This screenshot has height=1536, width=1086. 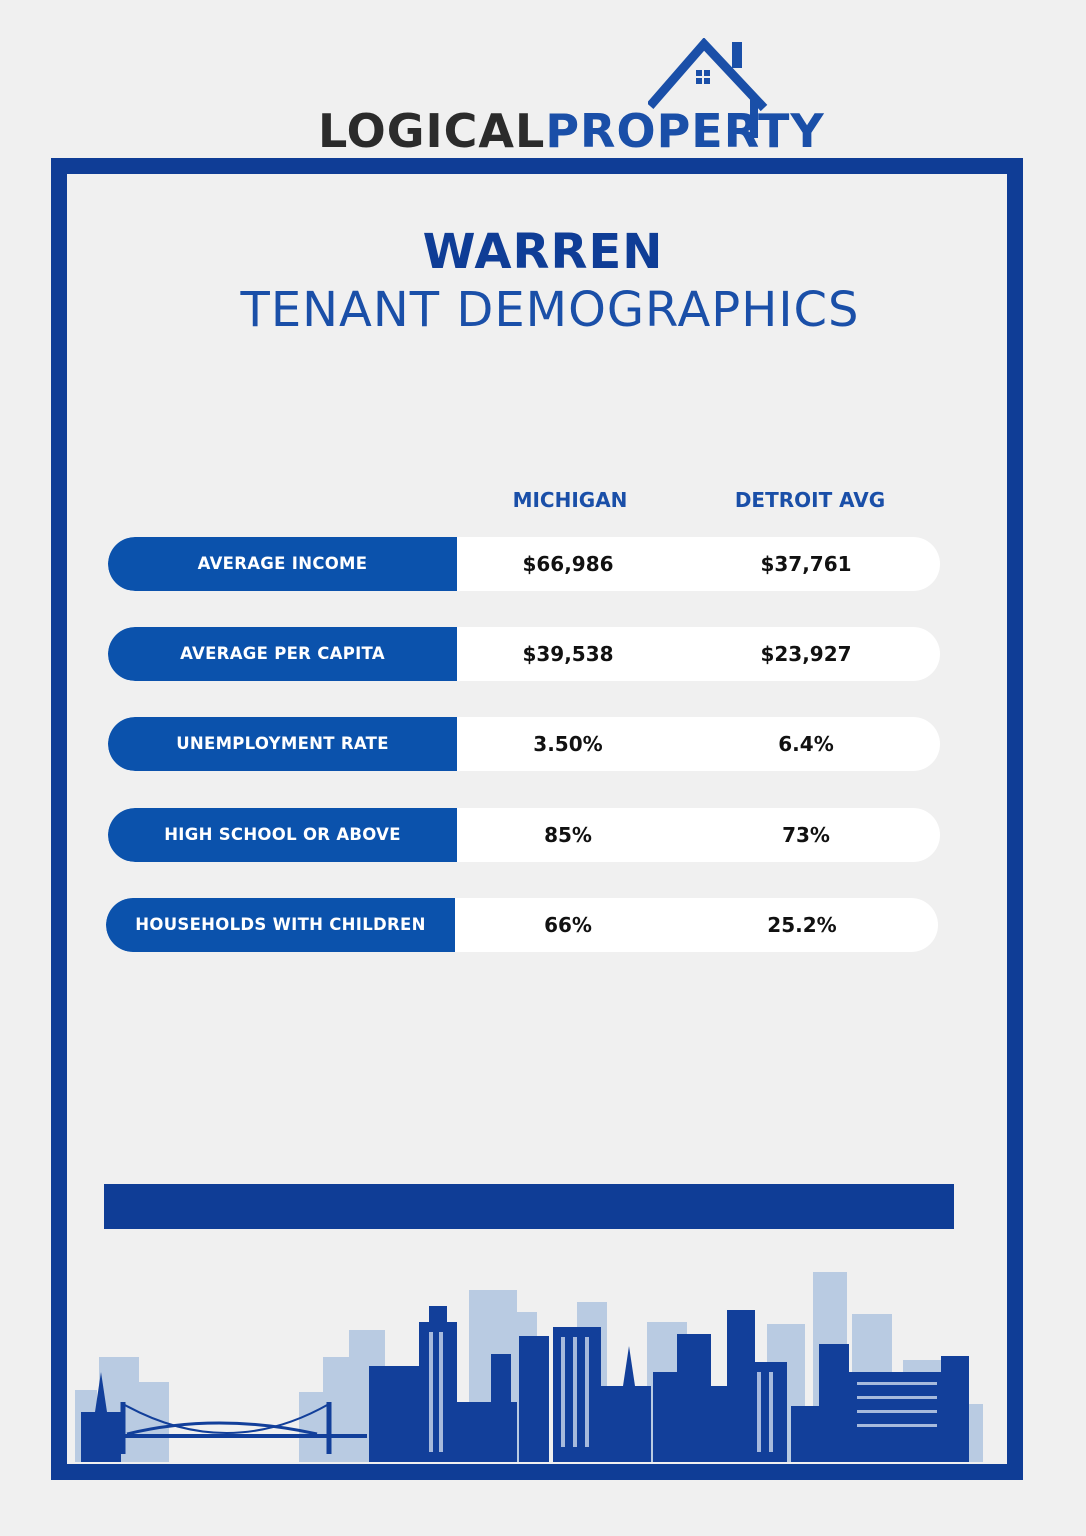 What do you see at coordinates (282, 744) in the screenshot?
I see `row-label: UNEMPLOYMENT RATE` at bounding box center [282, 744].